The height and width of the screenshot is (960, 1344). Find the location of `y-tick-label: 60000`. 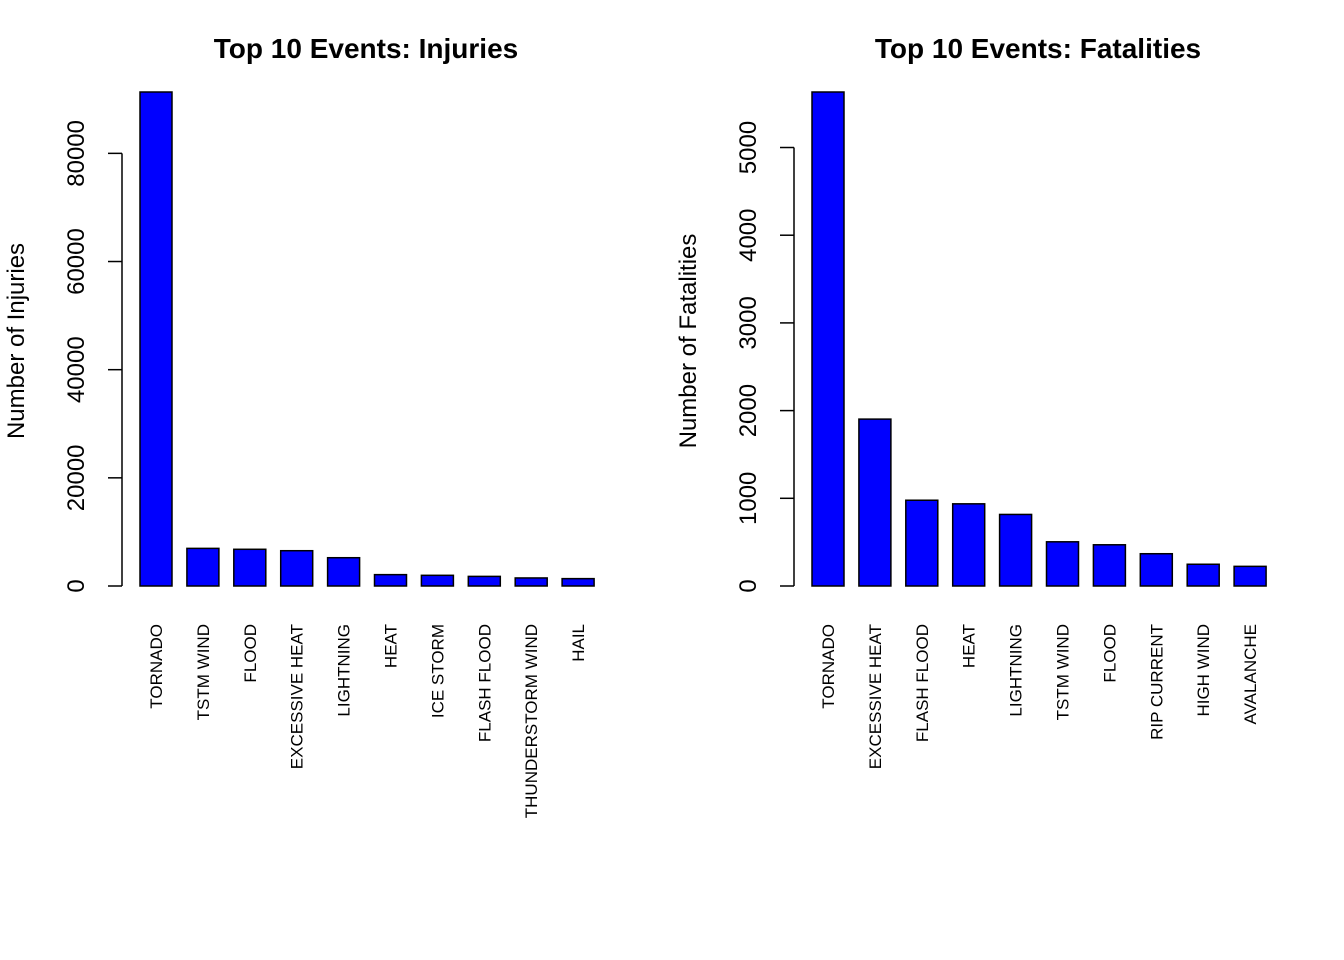

y-tick-label: 60000 is located at coordinates (76, 261).